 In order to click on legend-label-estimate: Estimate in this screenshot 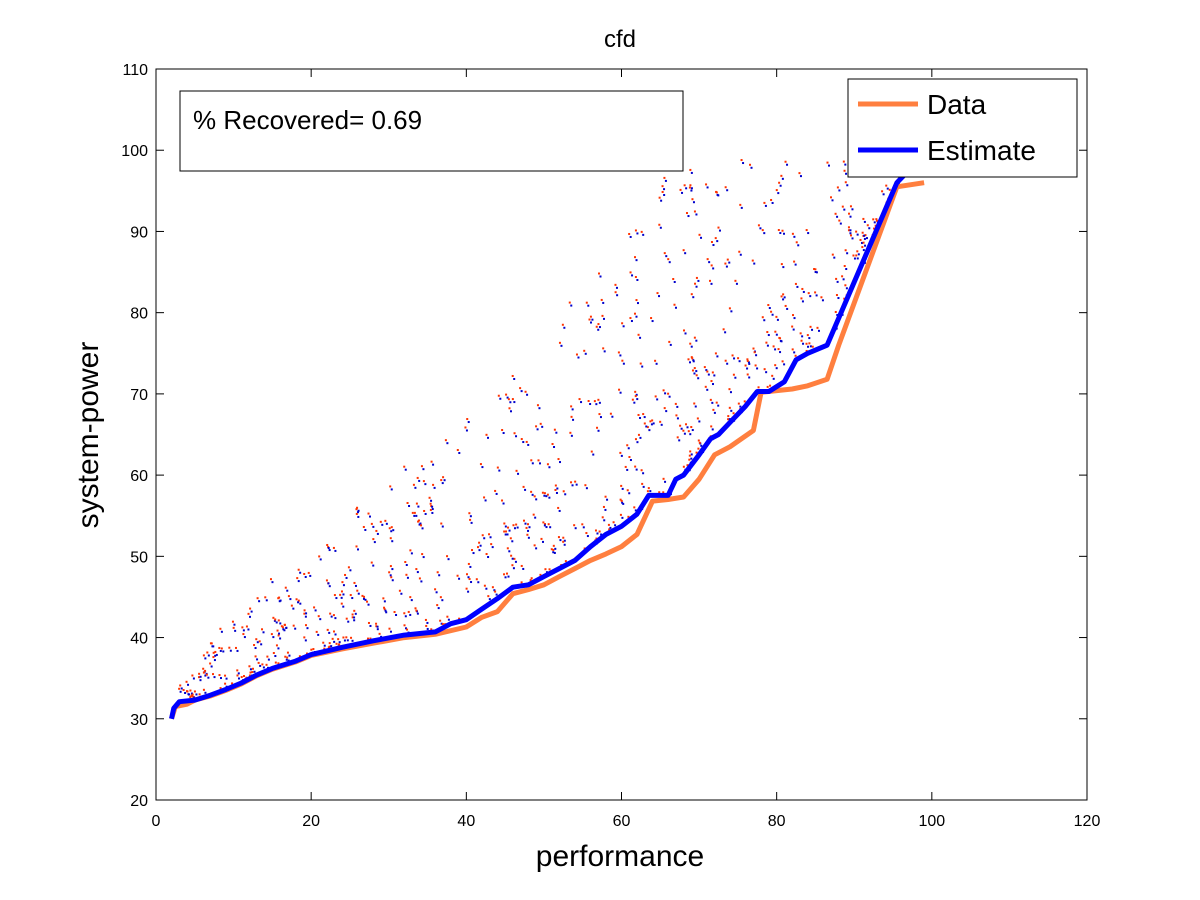, I will do `click(981, 150)`.